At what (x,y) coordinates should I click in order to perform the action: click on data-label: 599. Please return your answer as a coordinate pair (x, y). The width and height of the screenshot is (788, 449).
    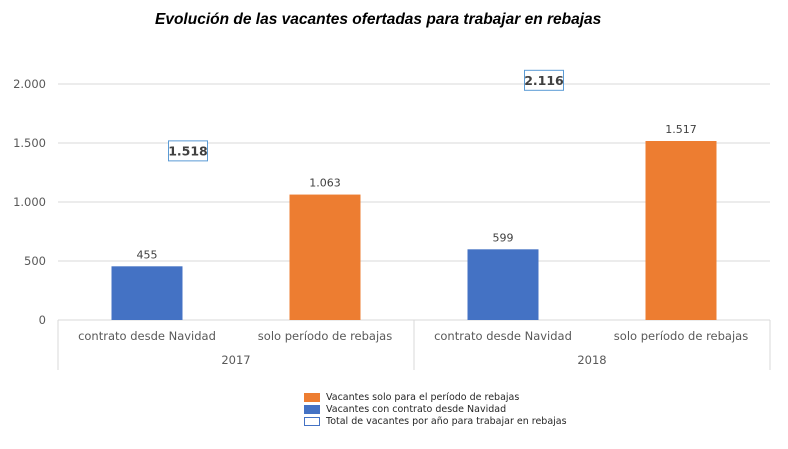
    Looking at the image, I should click on (503, 237).